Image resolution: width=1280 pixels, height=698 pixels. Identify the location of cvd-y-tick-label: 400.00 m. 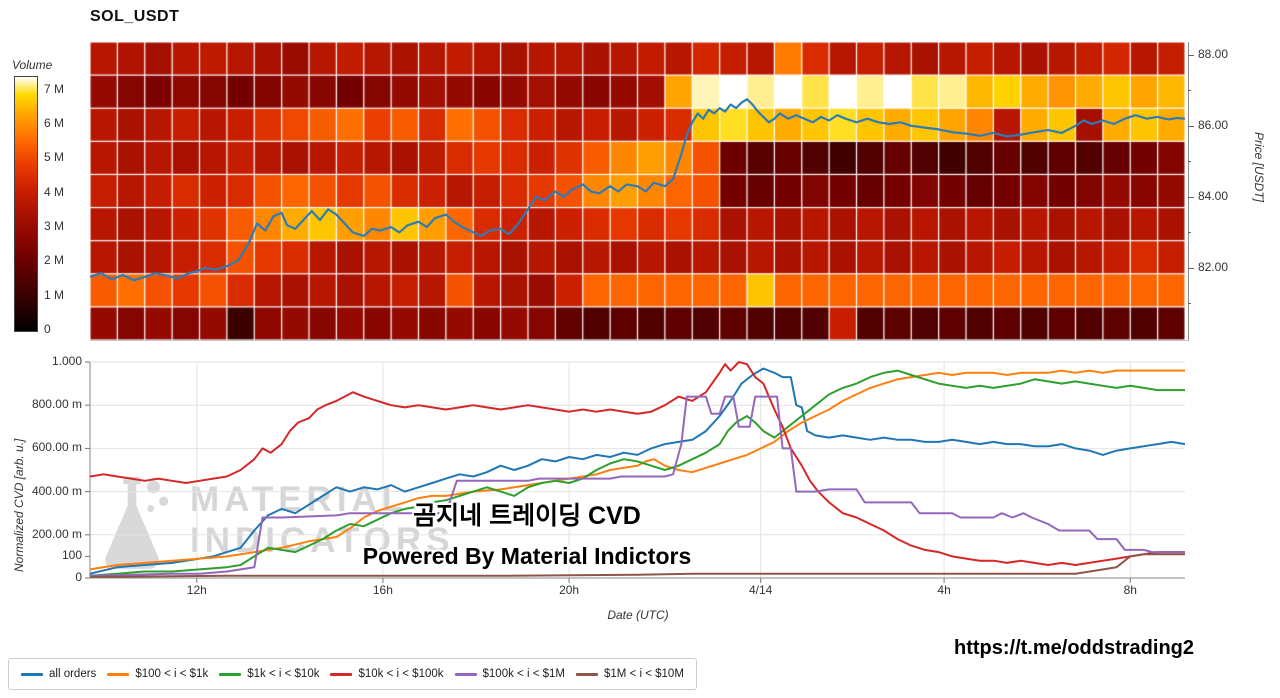
(56, 490).